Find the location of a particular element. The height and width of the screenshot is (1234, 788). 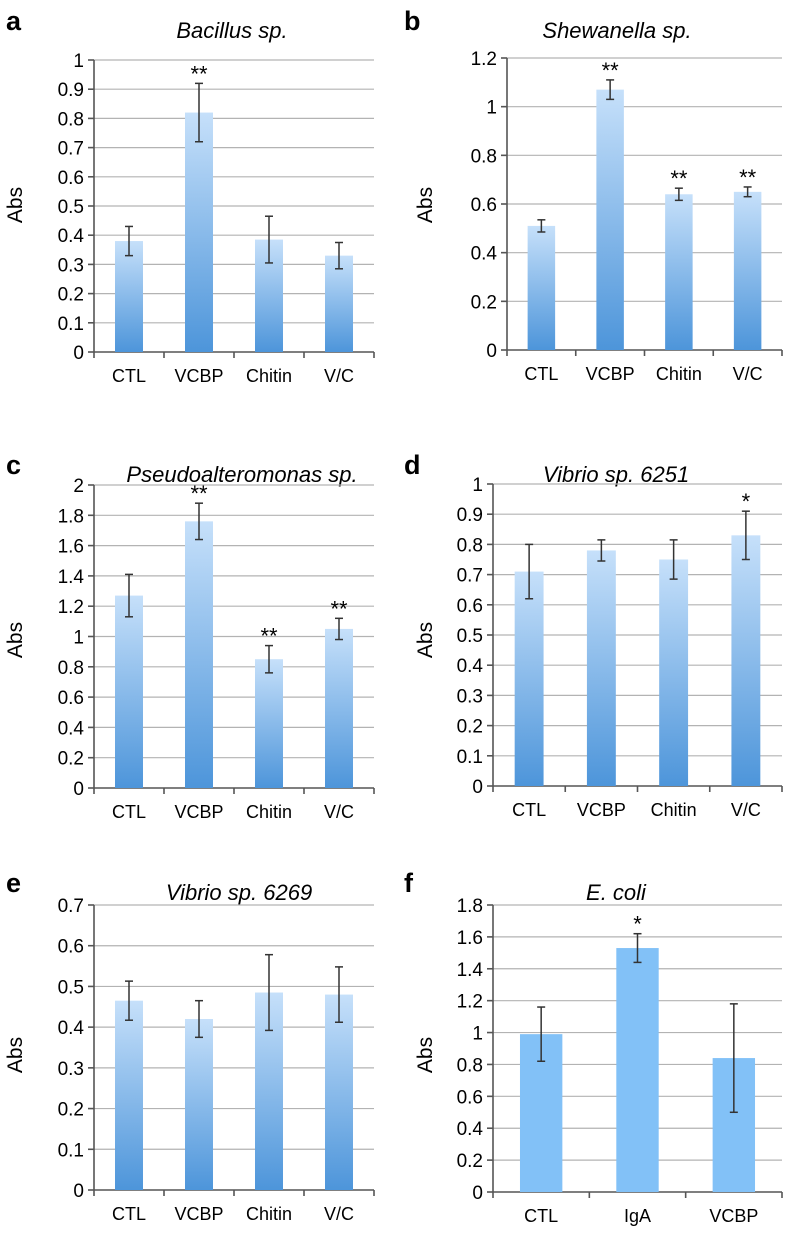

panel-letter: f is located at coordinates (409, 883).